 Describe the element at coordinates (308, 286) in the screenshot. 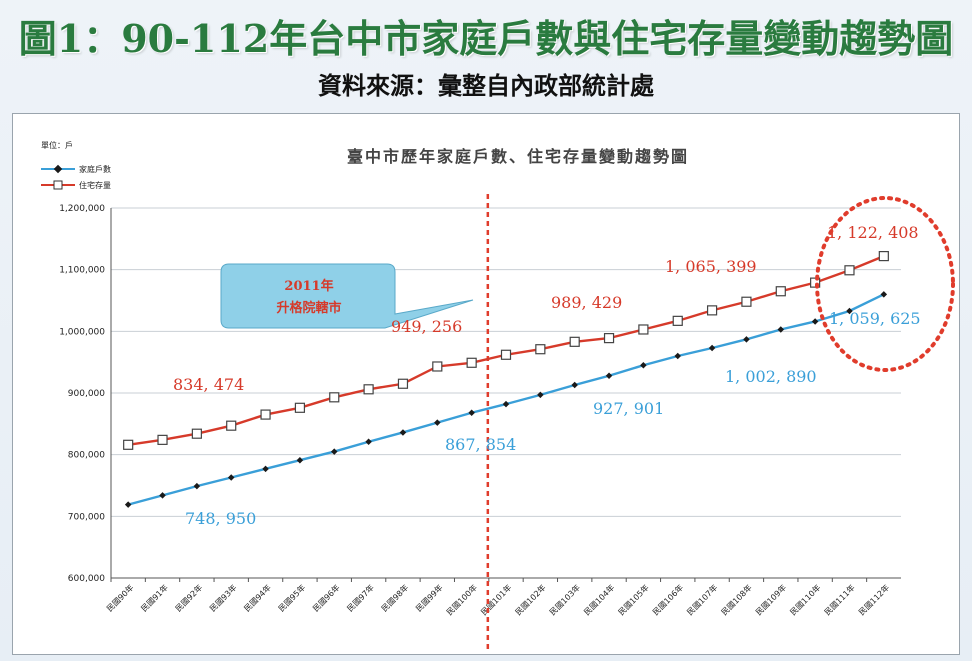

I see `callout-line-1: 2011年` at that location.